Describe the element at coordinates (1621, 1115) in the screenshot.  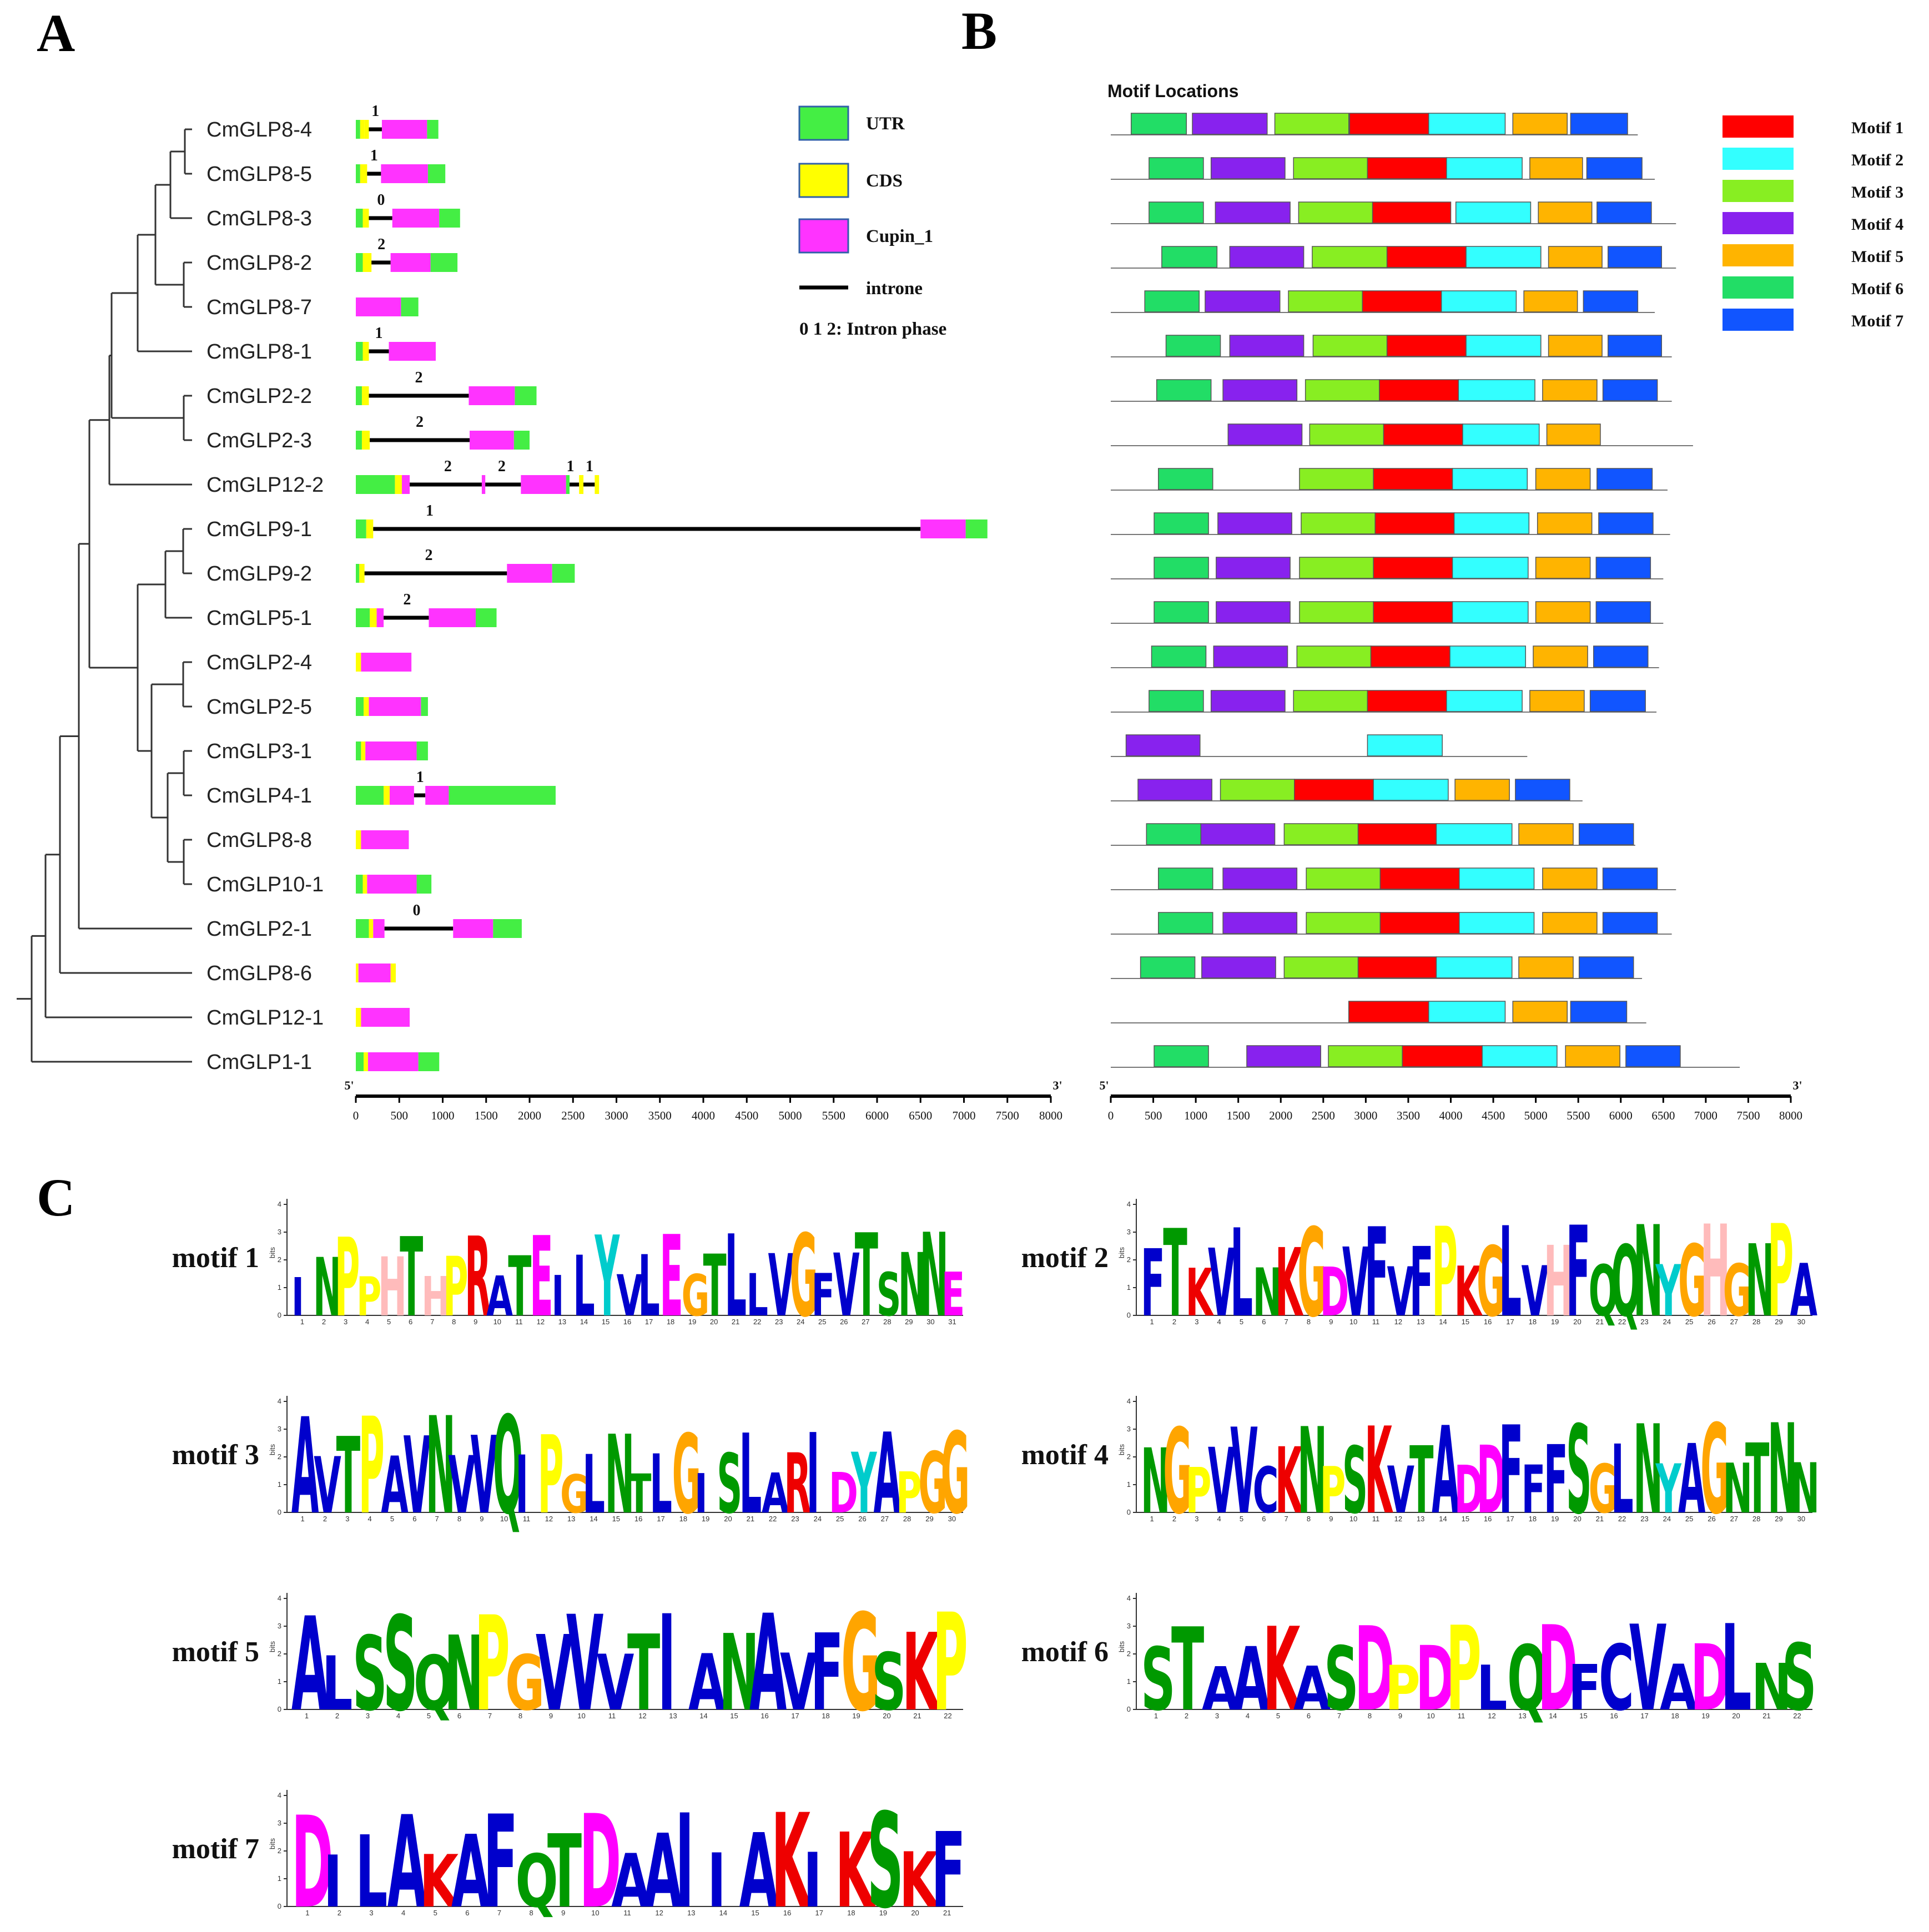
I see `axis-tick-label: 6000` at that location.